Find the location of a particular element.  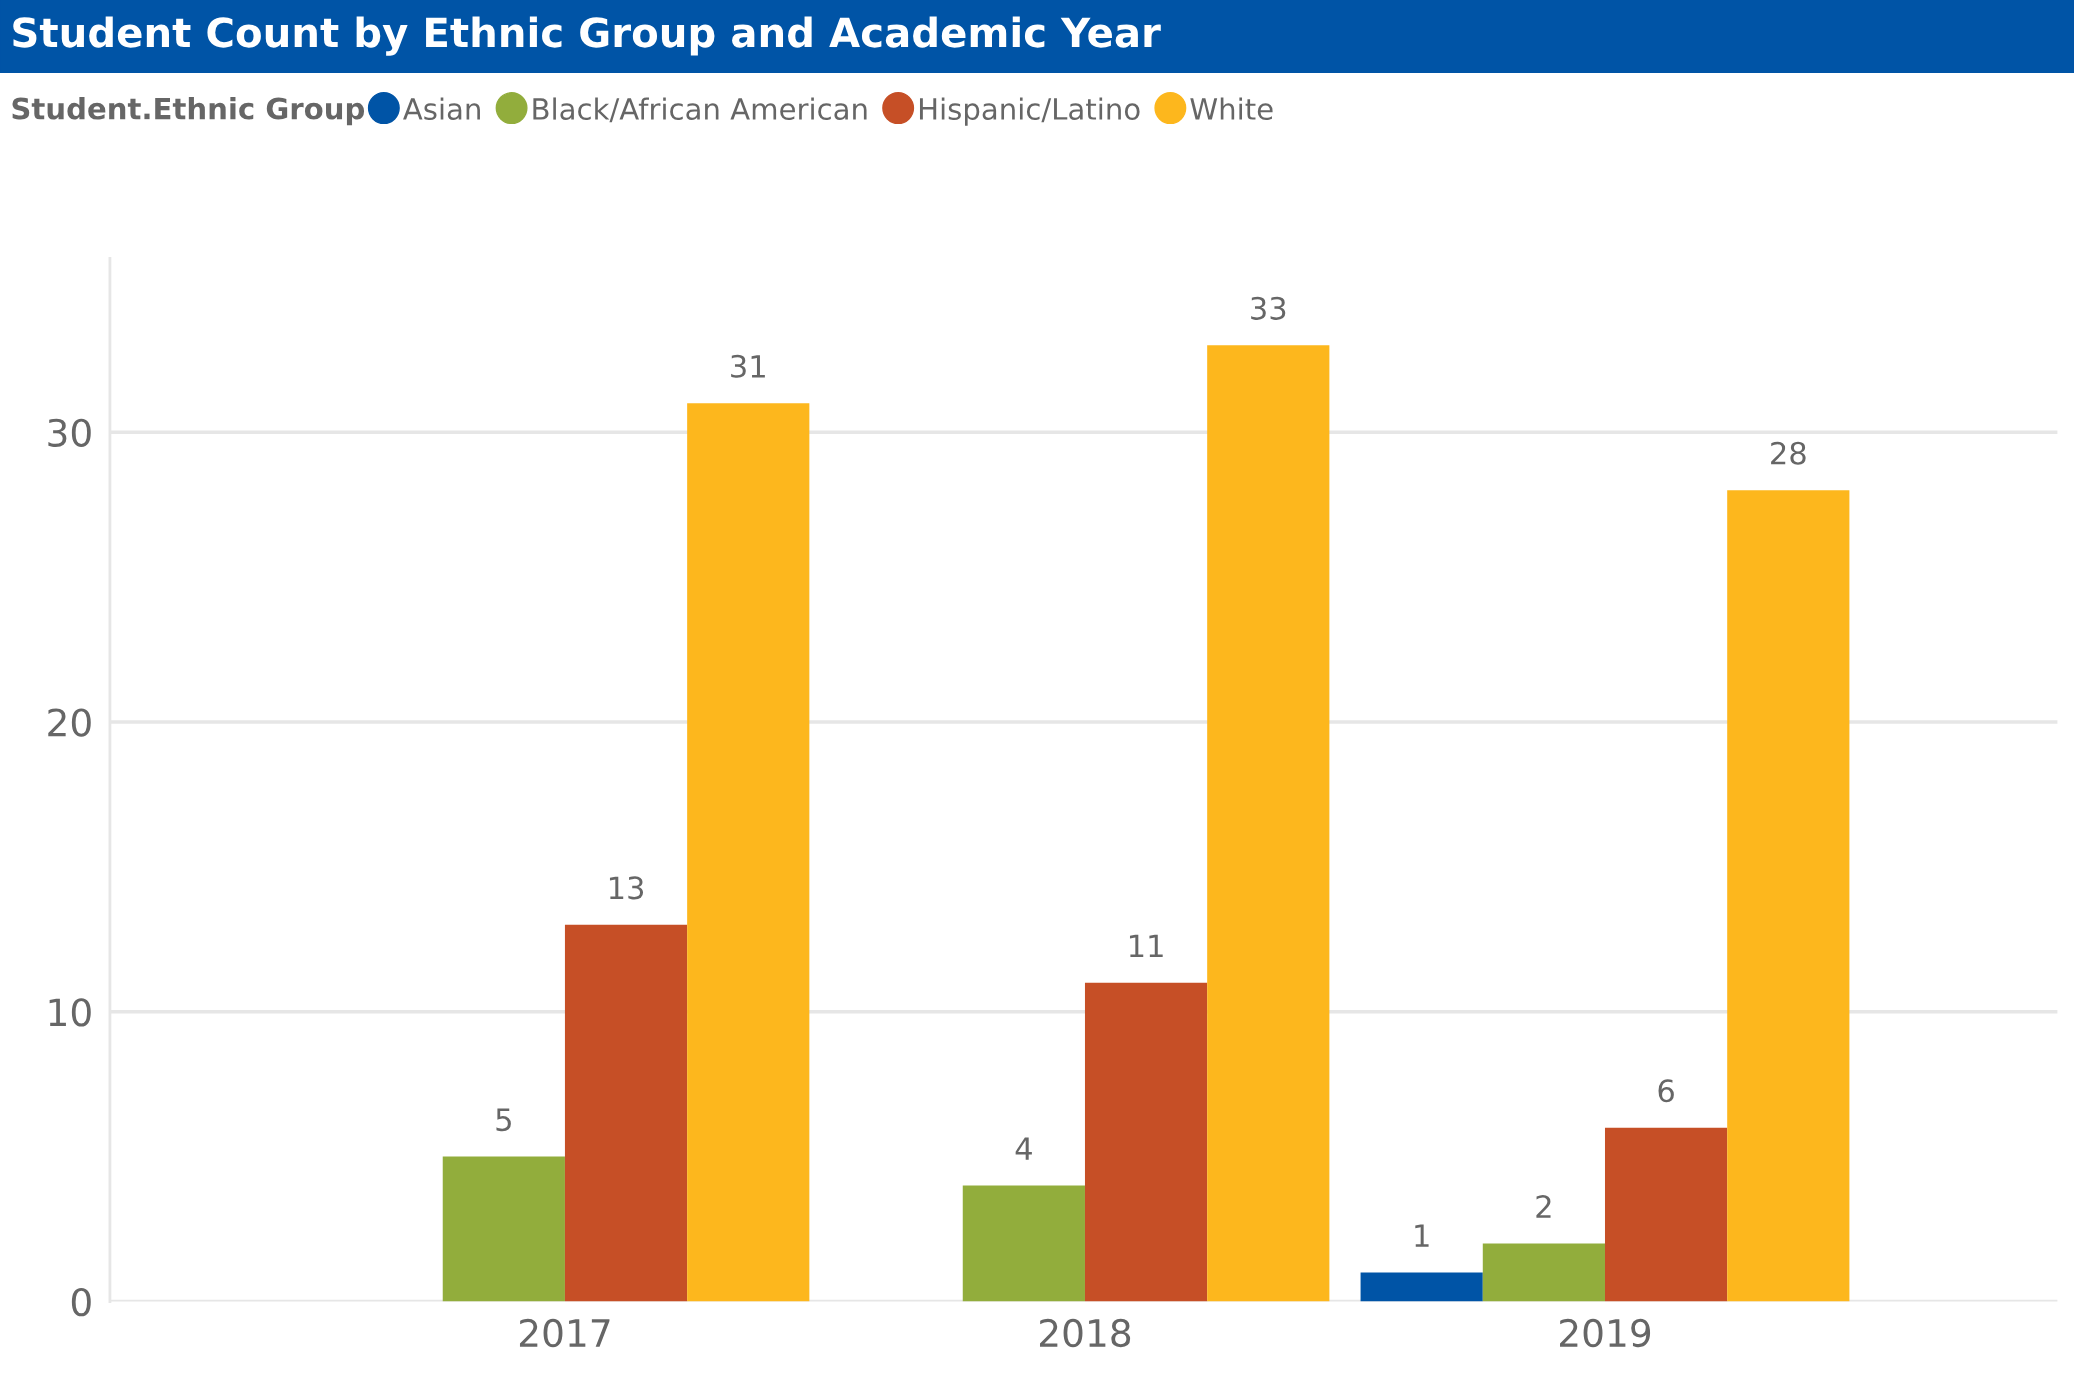

data-label: 11 is located at coordinates (1146, 945).